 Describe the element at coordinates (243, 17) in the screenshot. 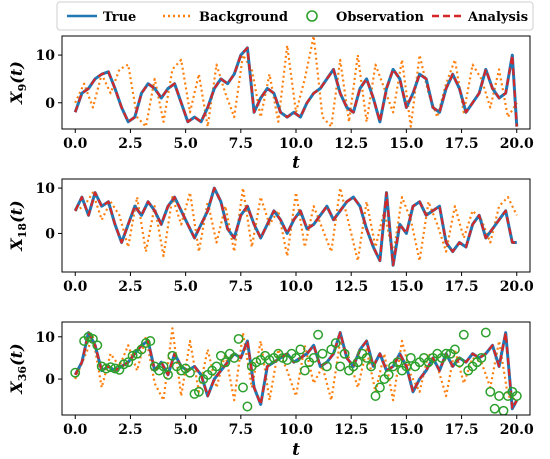

I see `legend-label-background: Background` at that location.